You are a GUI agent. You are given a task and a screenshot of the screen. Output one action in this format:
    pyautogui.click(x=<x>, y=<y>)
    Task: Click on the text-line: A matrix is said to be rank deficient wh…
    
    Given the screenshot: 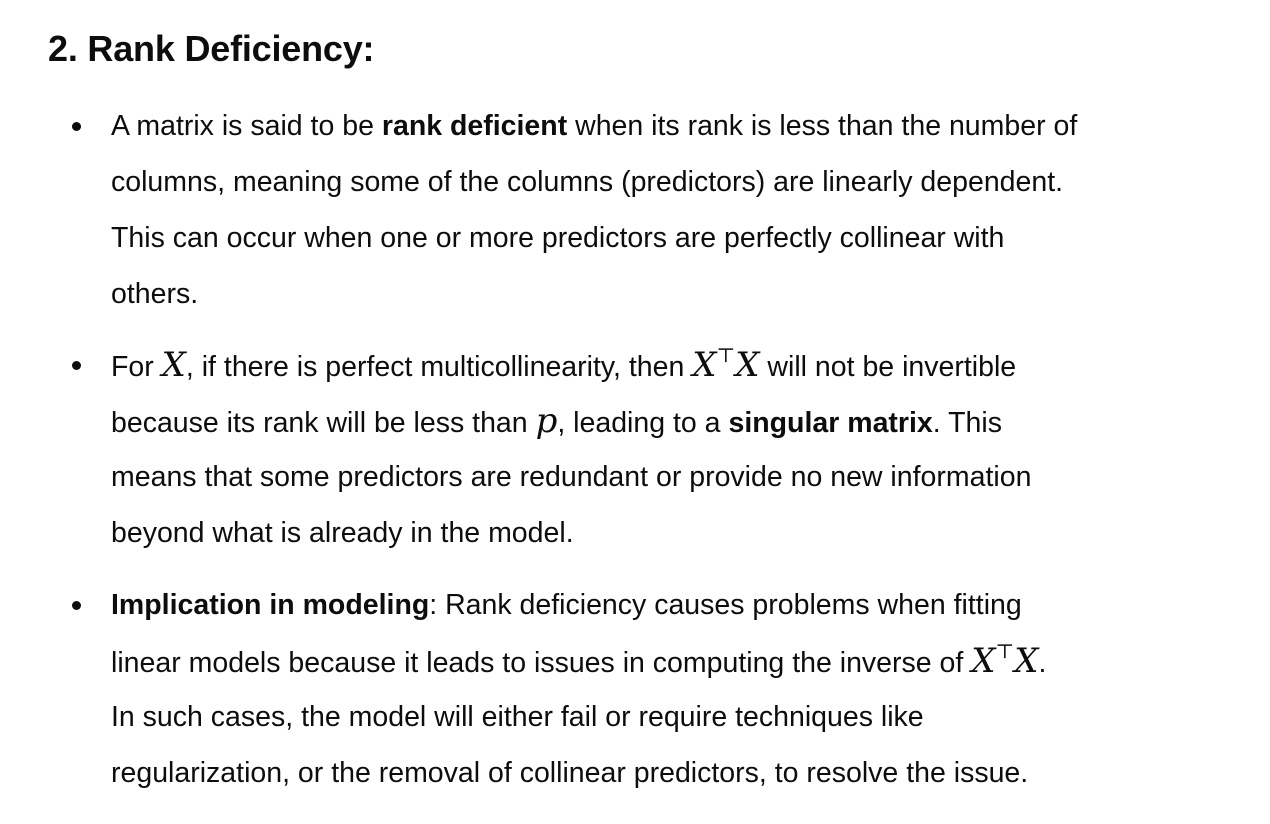 What is the action you would take?
    pyautogui.click(x=671, y=126)
    